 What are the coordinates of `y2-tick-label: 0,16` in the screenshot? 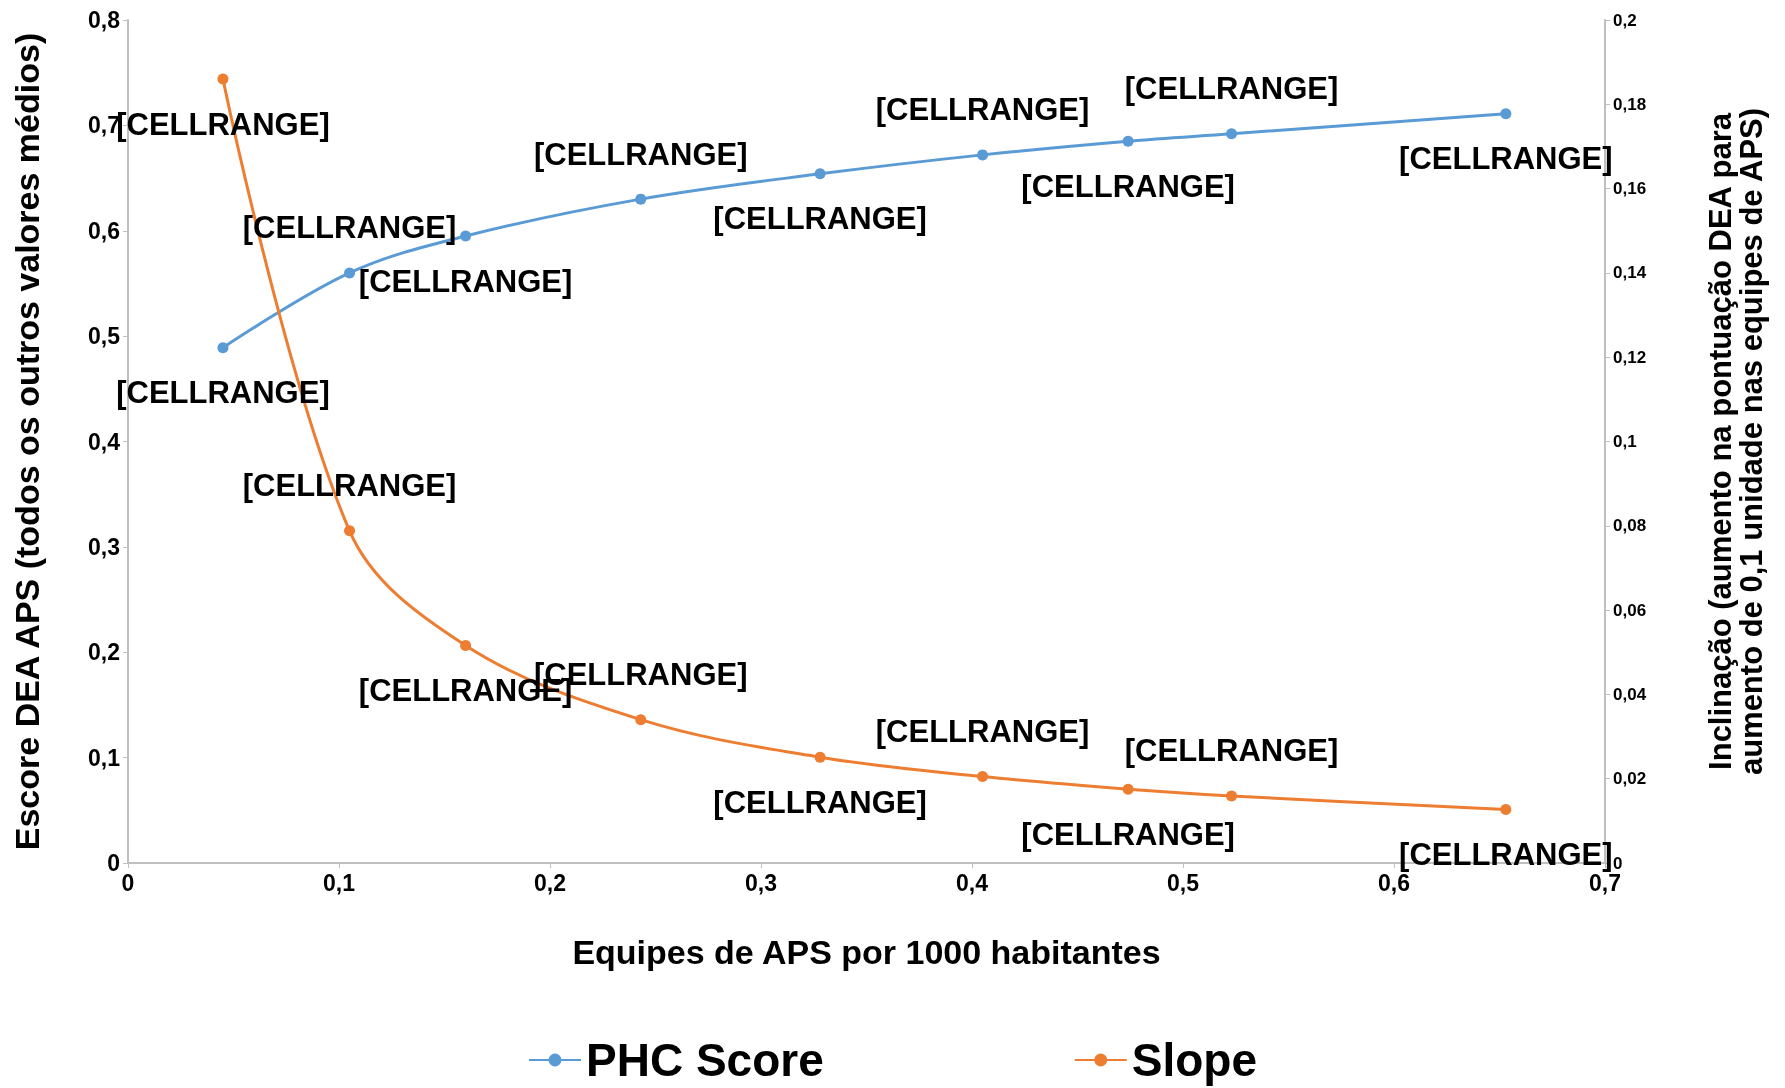 It's located at (1630, 189).